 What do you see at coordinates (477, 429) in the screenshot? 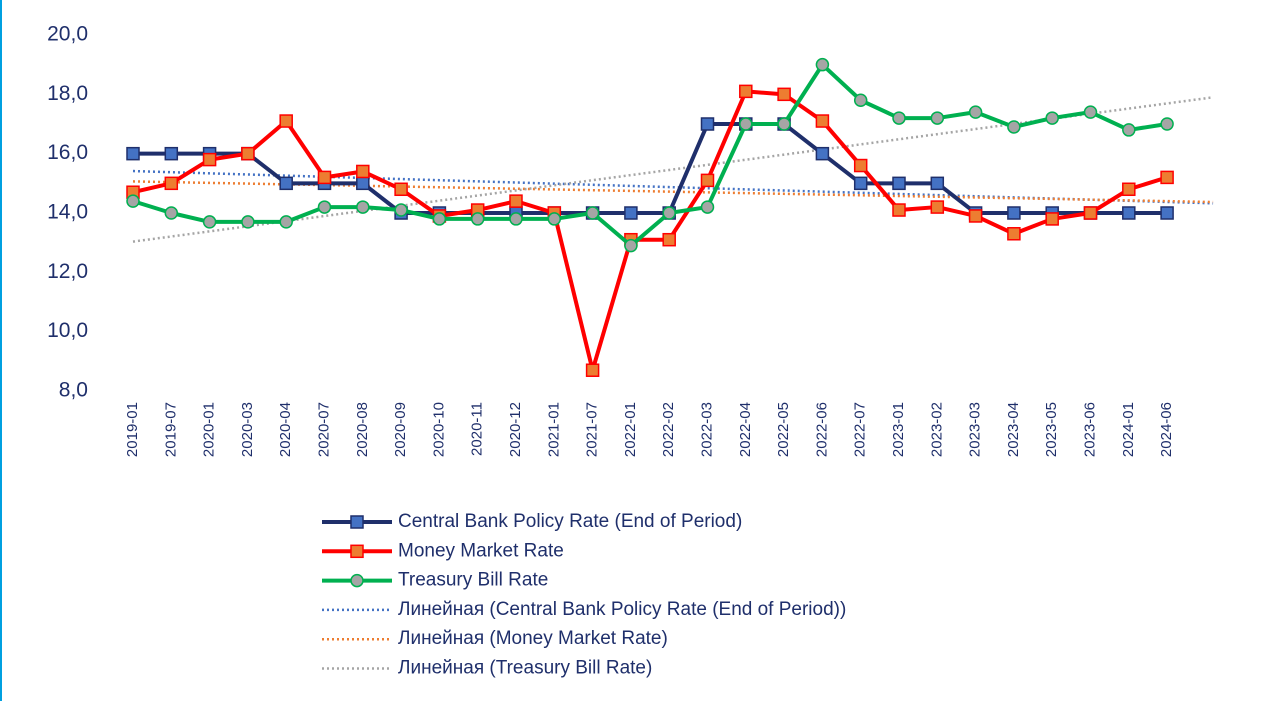
I see `x-tick-label: 2020-11` at bounding box center [477, 429].